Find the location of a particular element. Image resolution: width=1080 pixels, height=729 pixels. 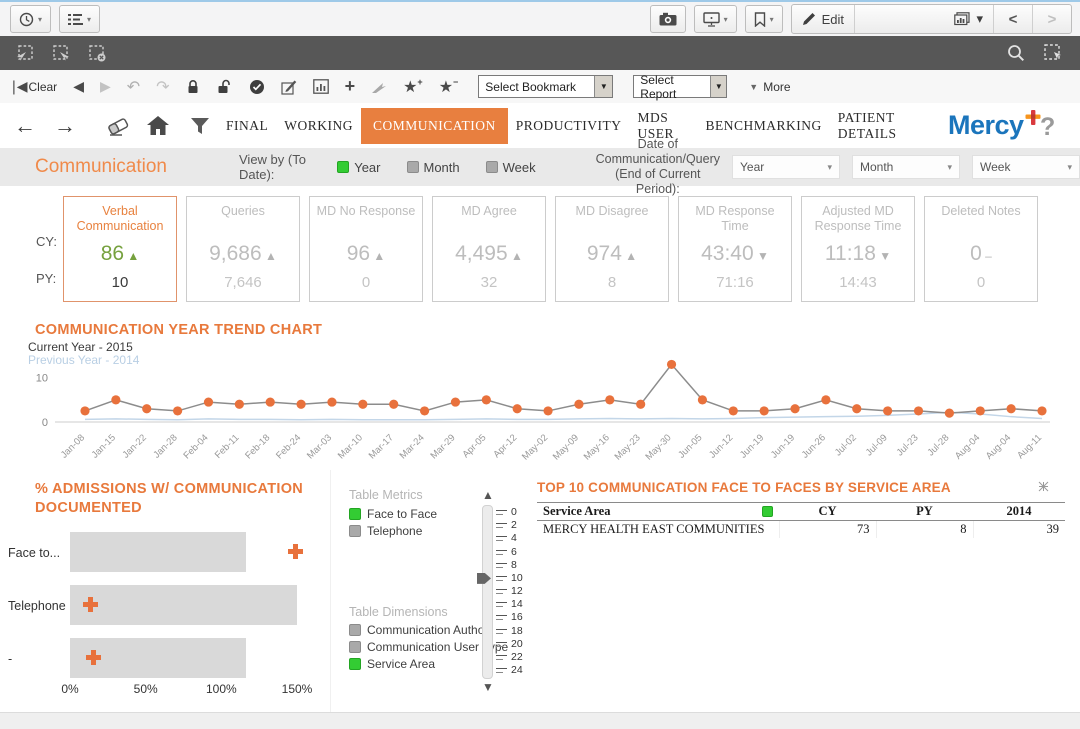

view-by-option-month: Month is located at coordinates (433, 167).